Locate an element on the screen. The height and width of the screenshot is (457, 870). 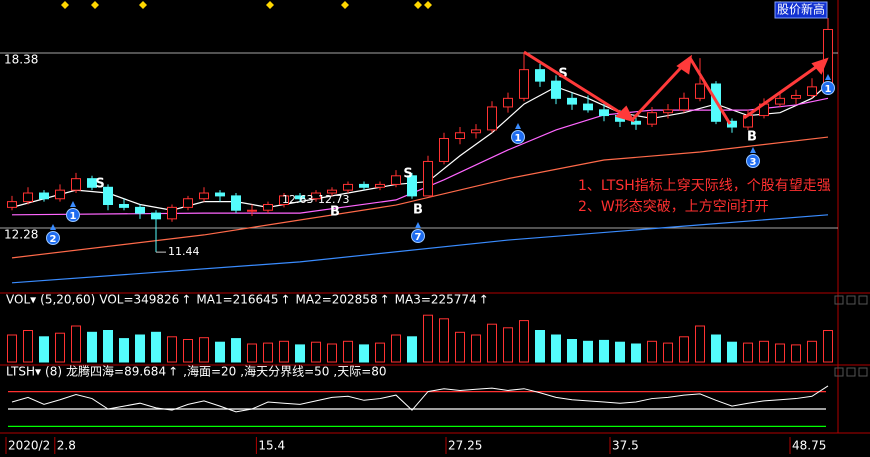
panel-icons is located at coordinates (851, 336).